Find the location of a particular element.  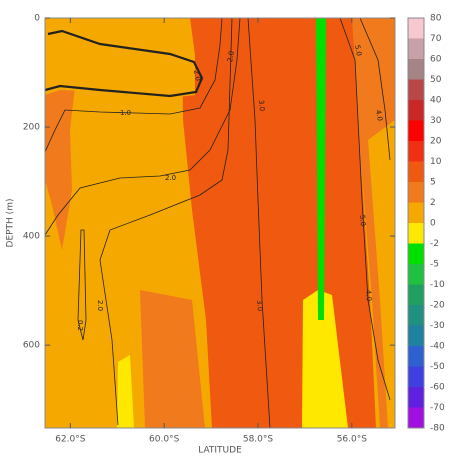

colorbar-label: -80 is located at coordinates (437, 429).